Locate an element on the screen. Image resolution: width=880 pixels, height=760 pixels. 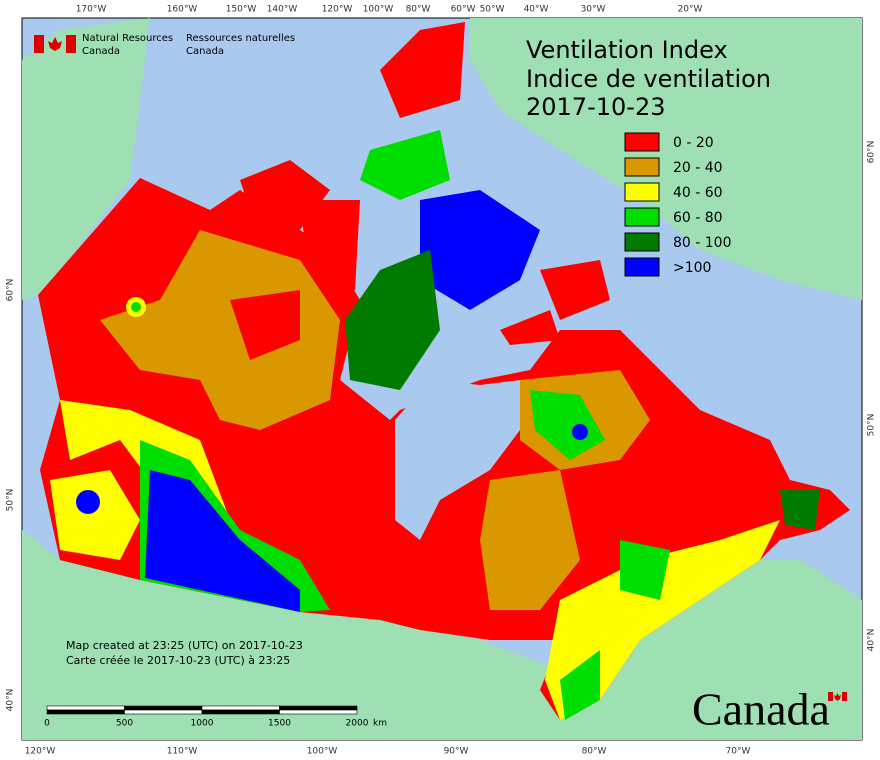
hudson-bay is located at coordinates (457, 460).